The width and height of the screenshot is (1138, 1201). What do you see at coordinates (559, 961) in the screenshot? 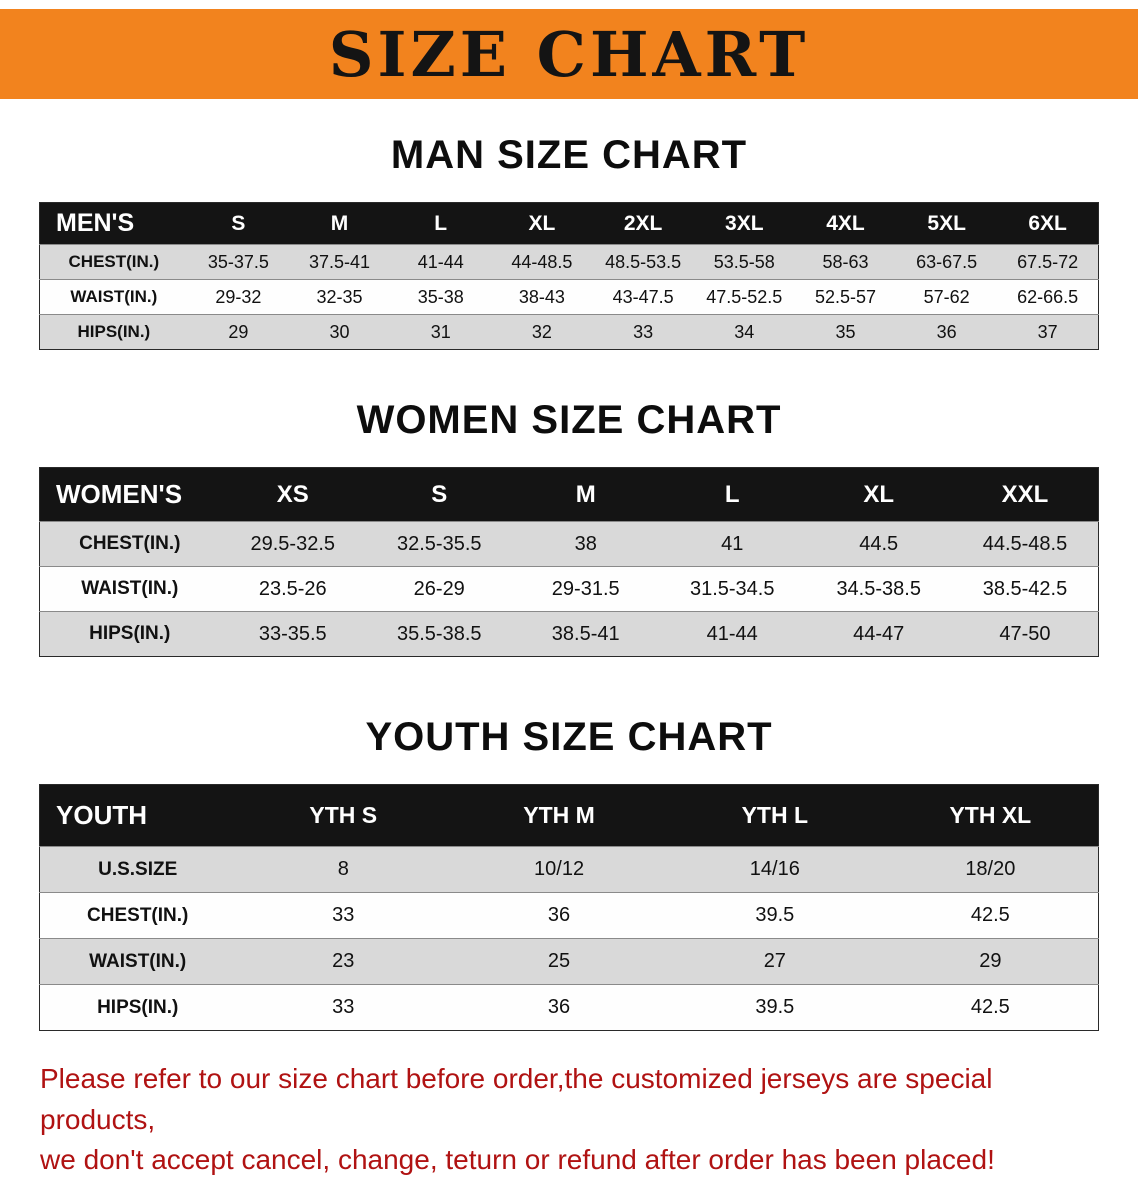
I see `value-cell: 25` at bounding box center [559, 961].